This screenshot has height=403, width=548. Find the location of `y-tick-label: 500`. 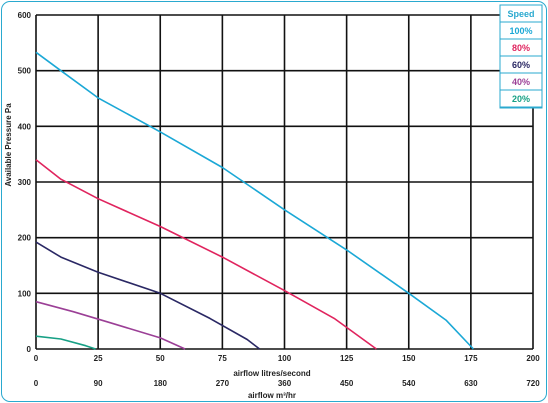

y-tick-label: 500 is located at coordinates (25, 71).